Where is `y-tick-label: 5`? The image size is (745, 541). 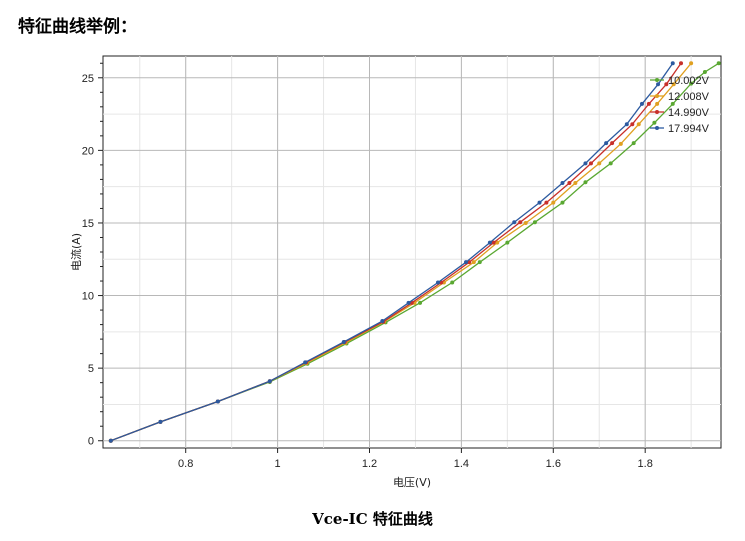
y-tick-label: 5 is located at coordinates (91, 369).